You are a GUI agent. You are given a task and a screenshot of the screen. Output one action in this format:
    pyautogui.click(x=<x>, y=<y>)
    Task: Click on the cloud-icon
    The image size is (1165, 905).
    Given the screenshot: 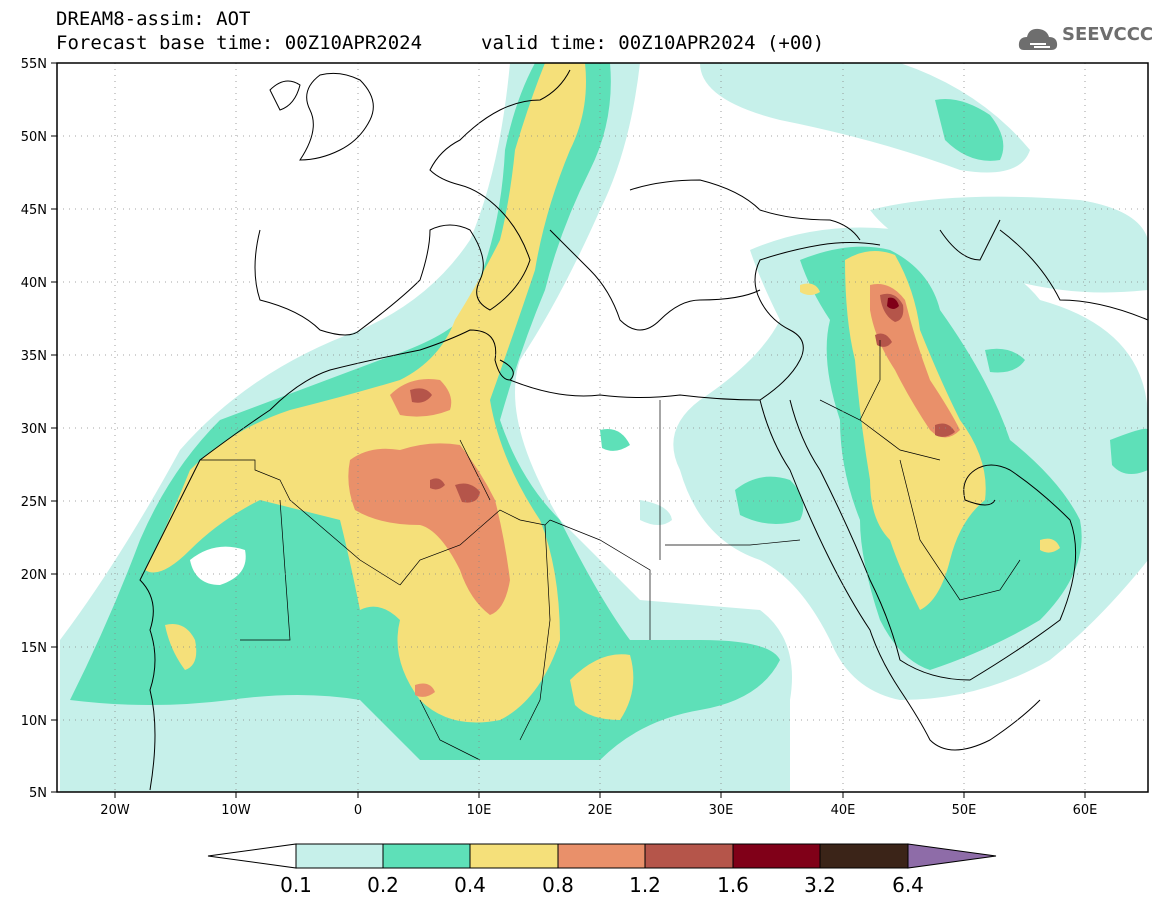 What is the action you would take?
    pyautogui.click(x=1038, y=39)
    